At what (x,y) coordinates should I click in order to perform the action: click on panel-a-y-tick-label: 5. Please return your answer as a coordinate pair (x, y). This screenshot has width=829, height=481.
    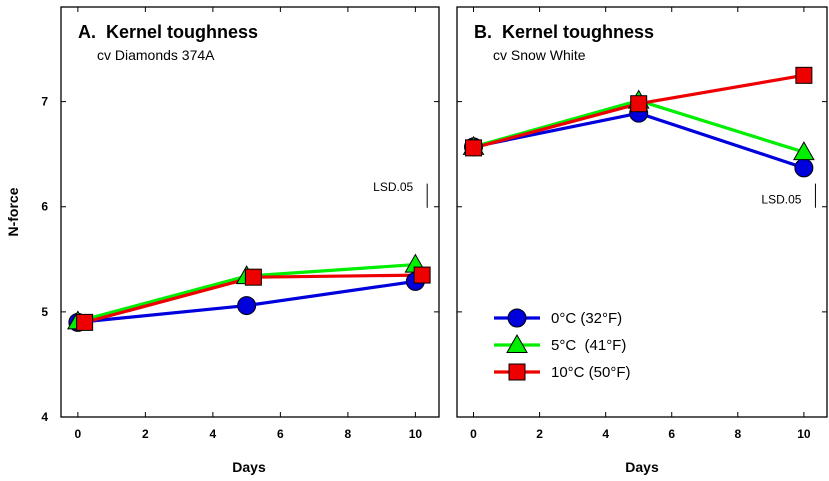
    Looking at the image, I should click on (44, 312).